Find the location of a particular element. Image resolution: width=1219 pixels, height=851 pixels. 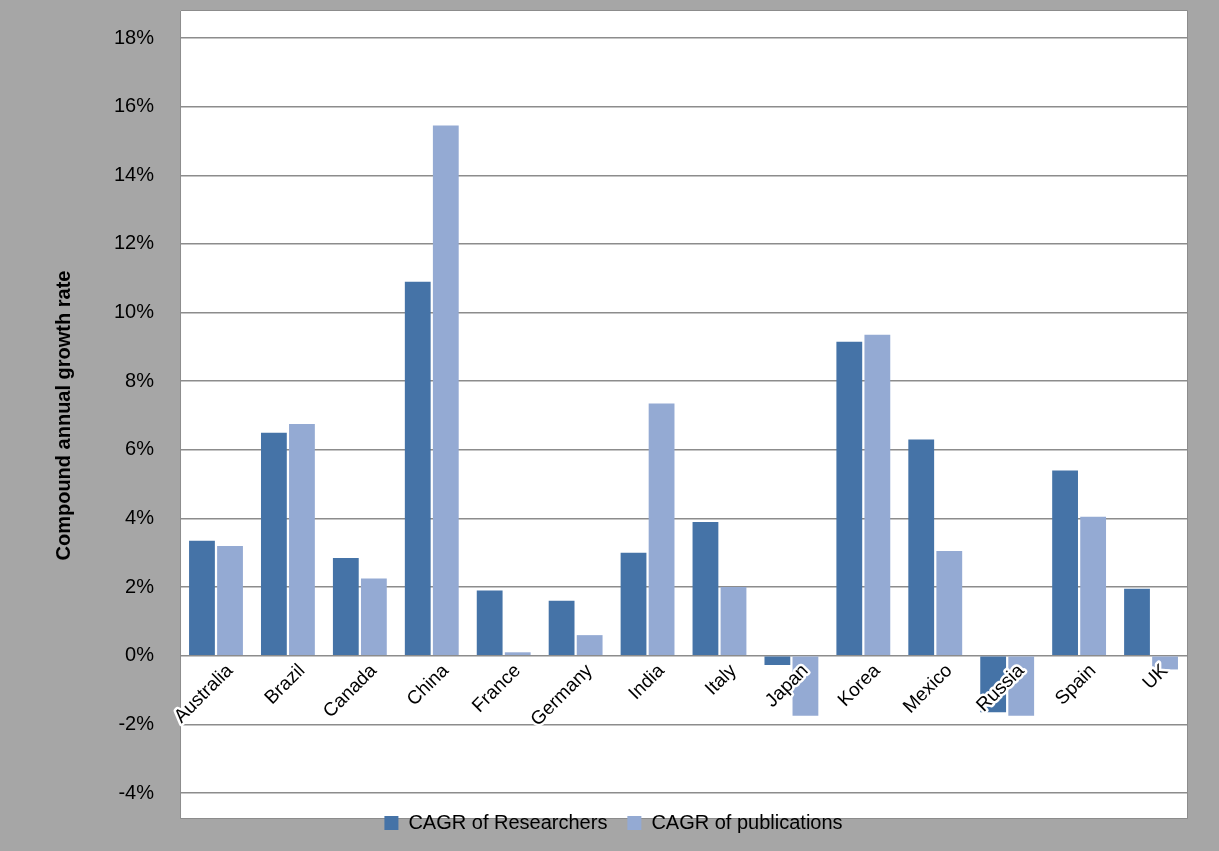

y-tick-label: 18% is located at coordinates (134, 36).